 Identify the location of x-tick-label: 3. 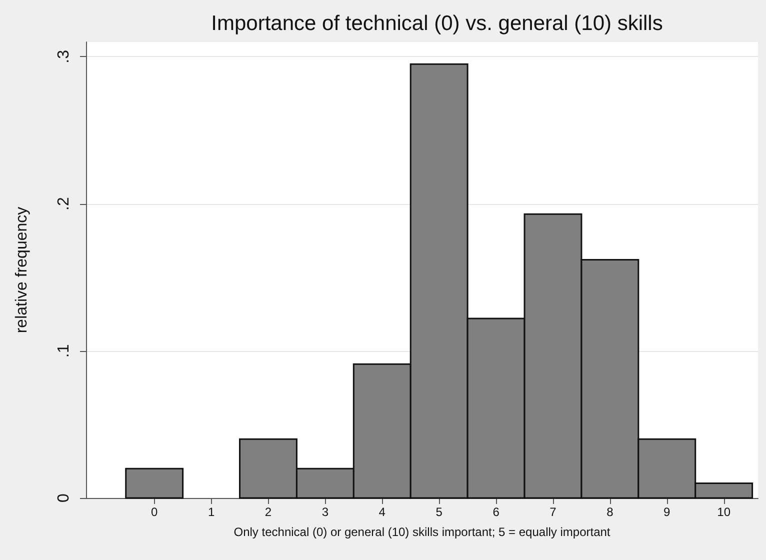
(325, 512).